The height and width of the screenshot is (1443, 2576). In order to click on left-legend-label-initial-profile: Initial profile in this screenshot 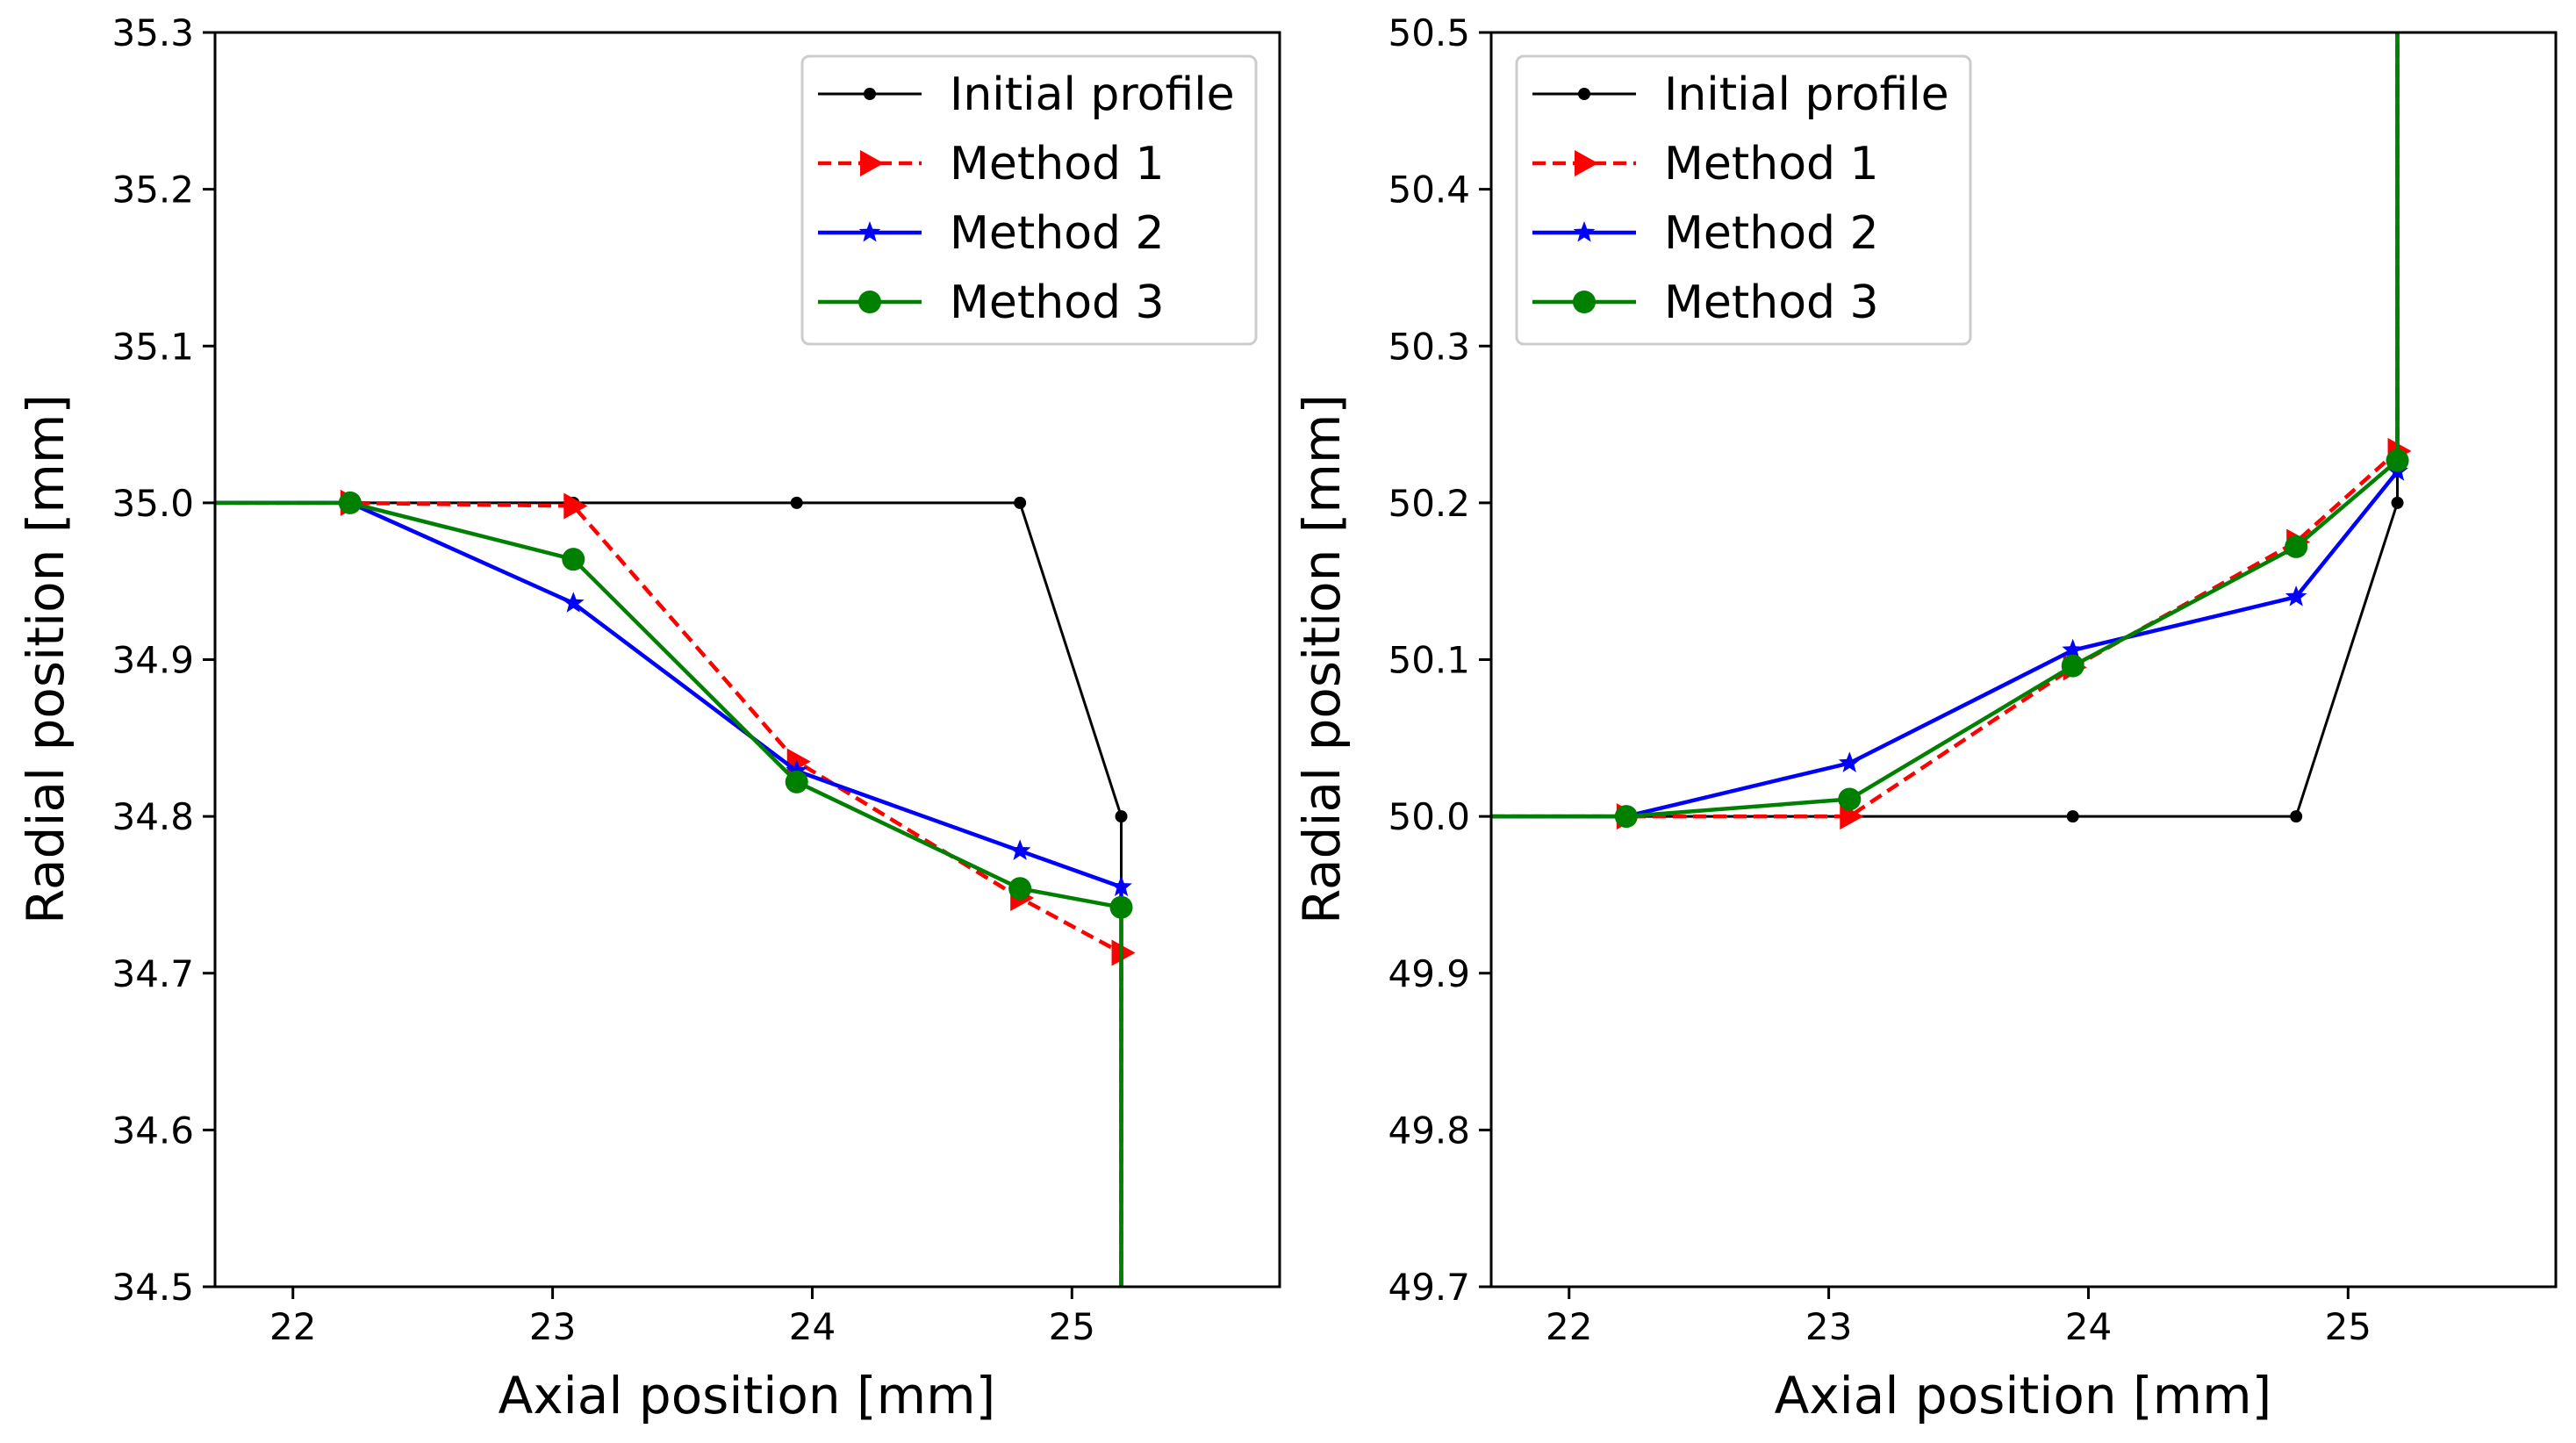, I will do `click(1092, 95)`.